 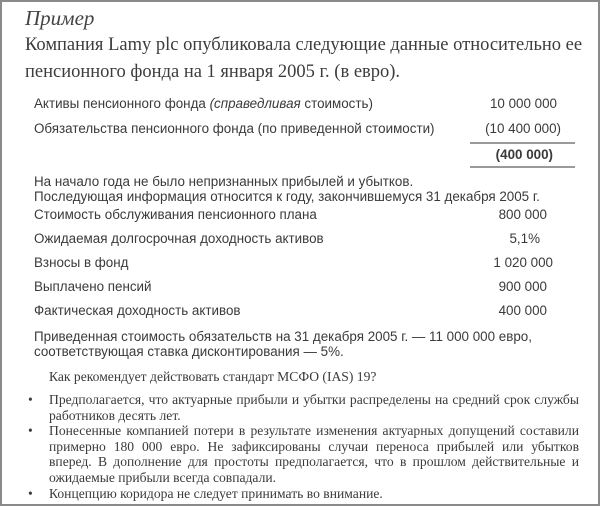 I want to click on assets-label-suffix: стоимость), so click(x=336, y=103).